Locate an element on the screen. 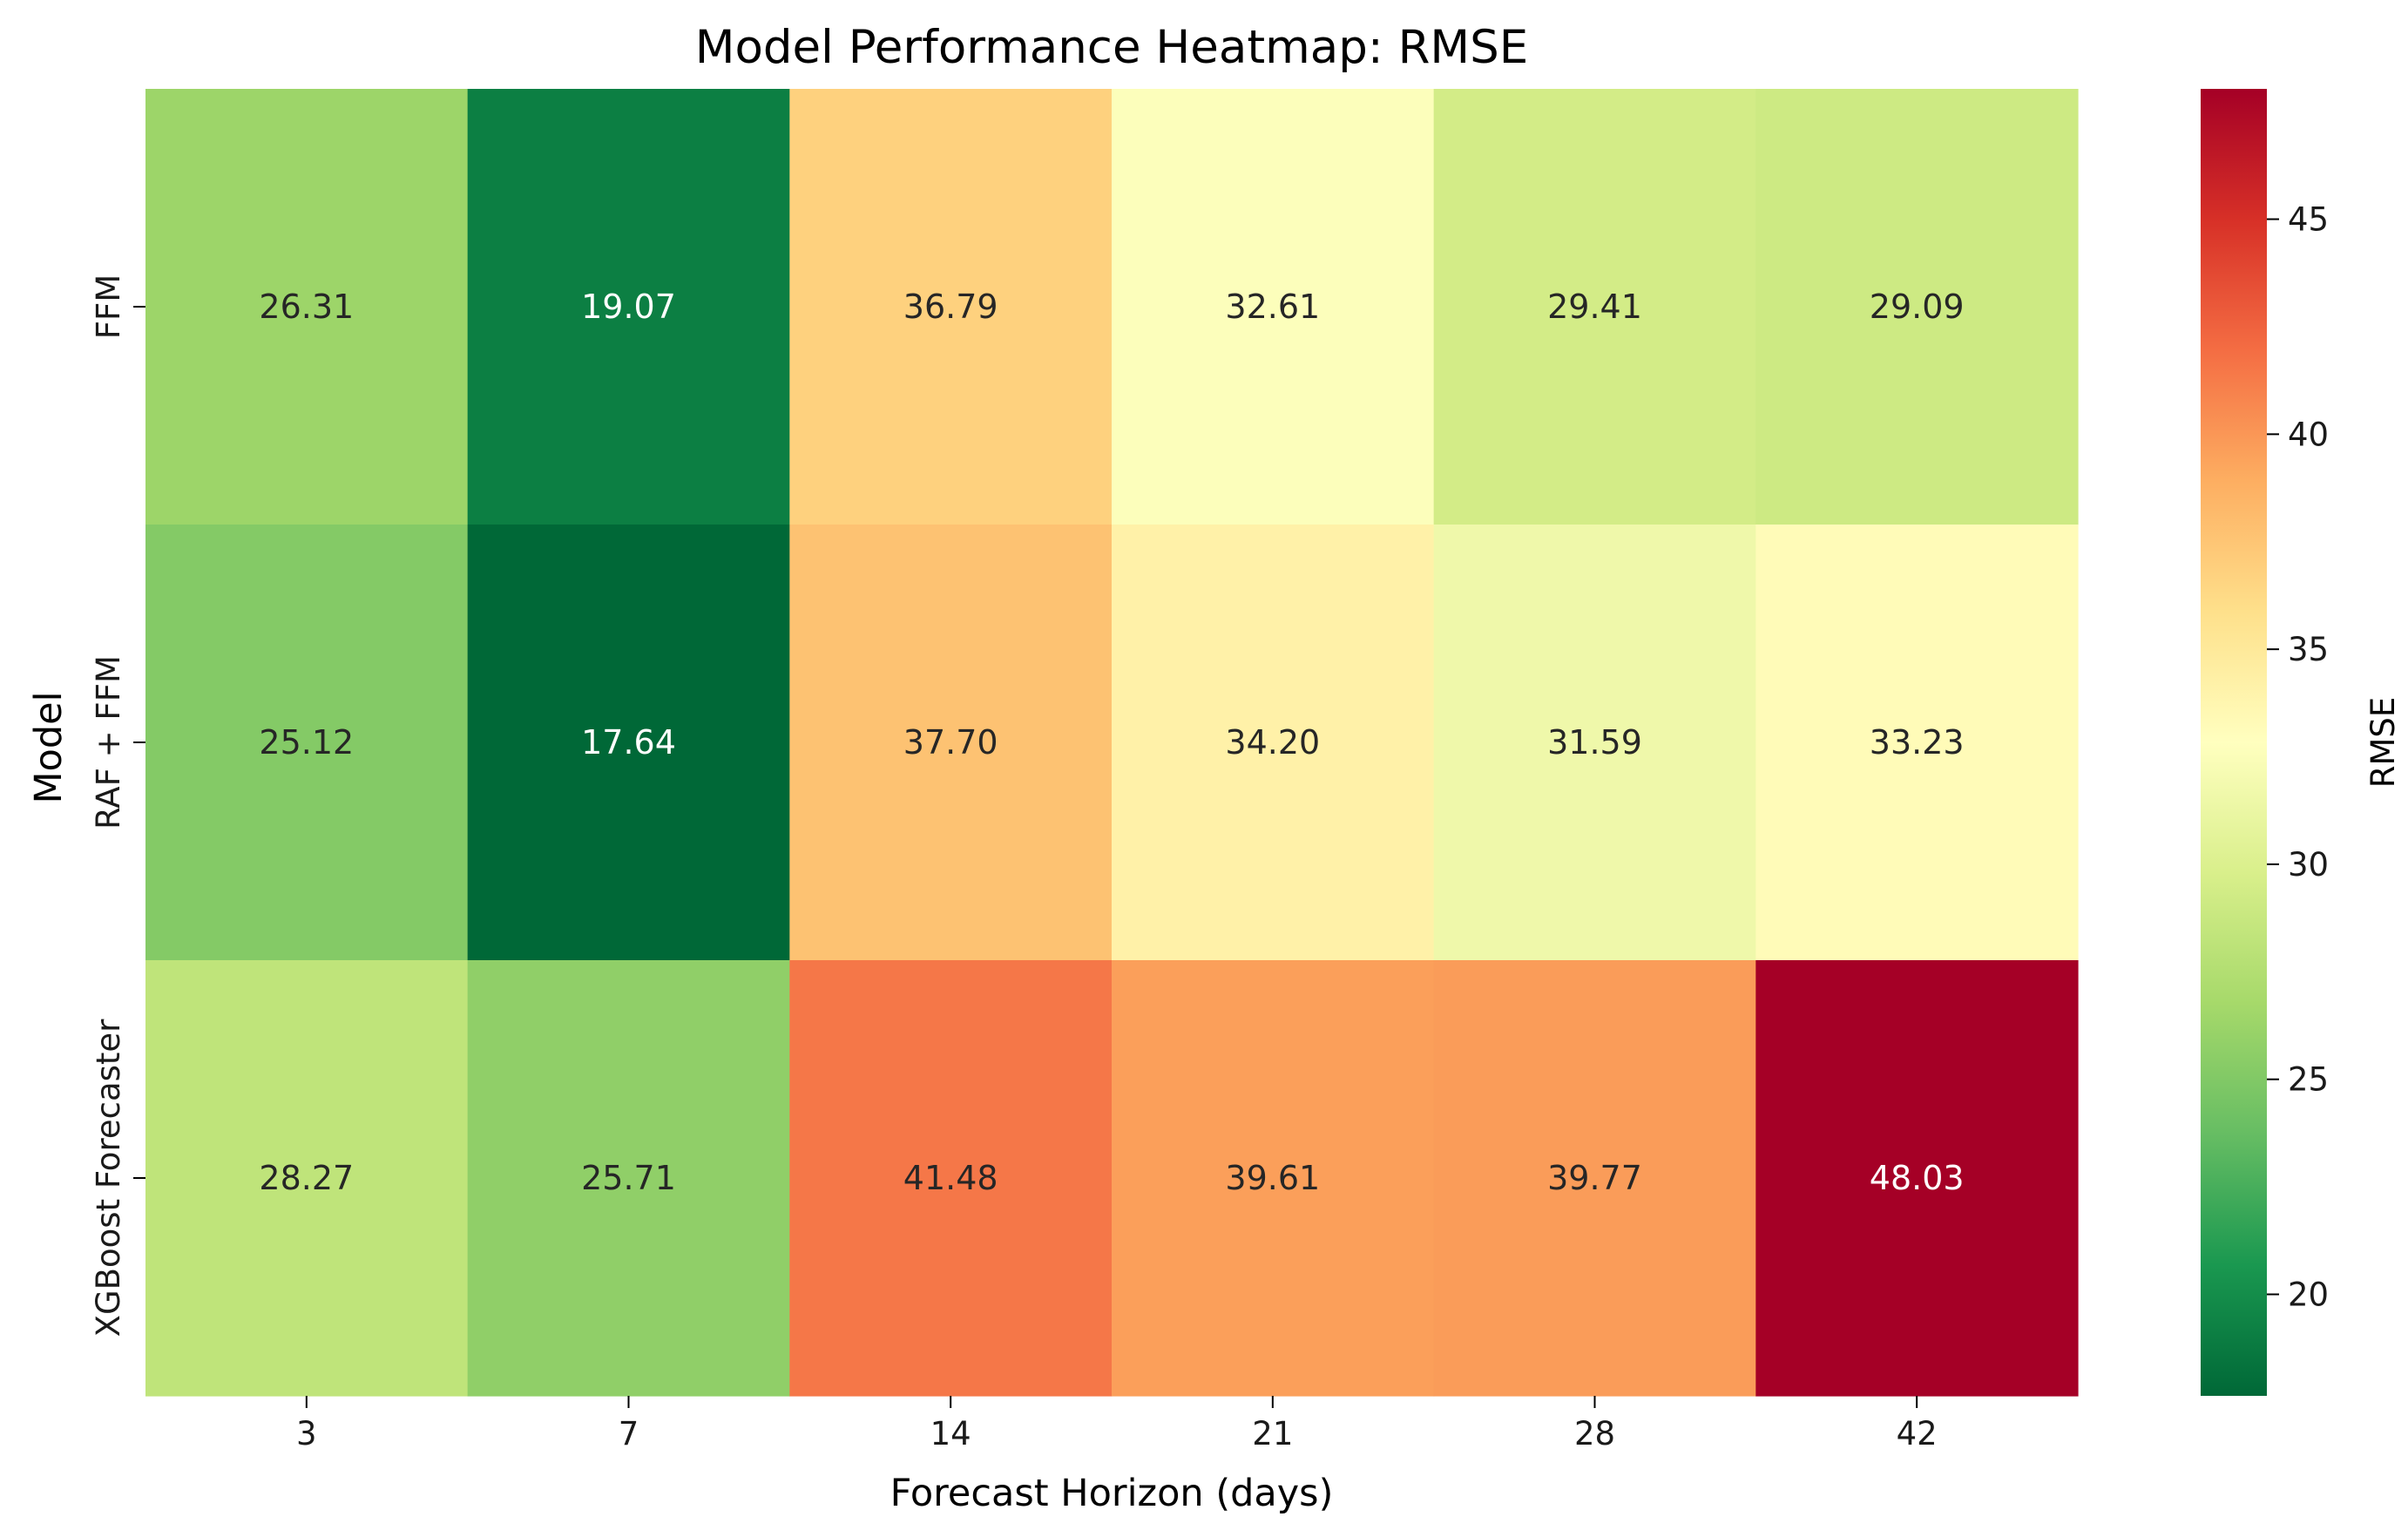  colorbar: 20 25 30 35 40 45 RMSE is located at coordinates (2301, 742).